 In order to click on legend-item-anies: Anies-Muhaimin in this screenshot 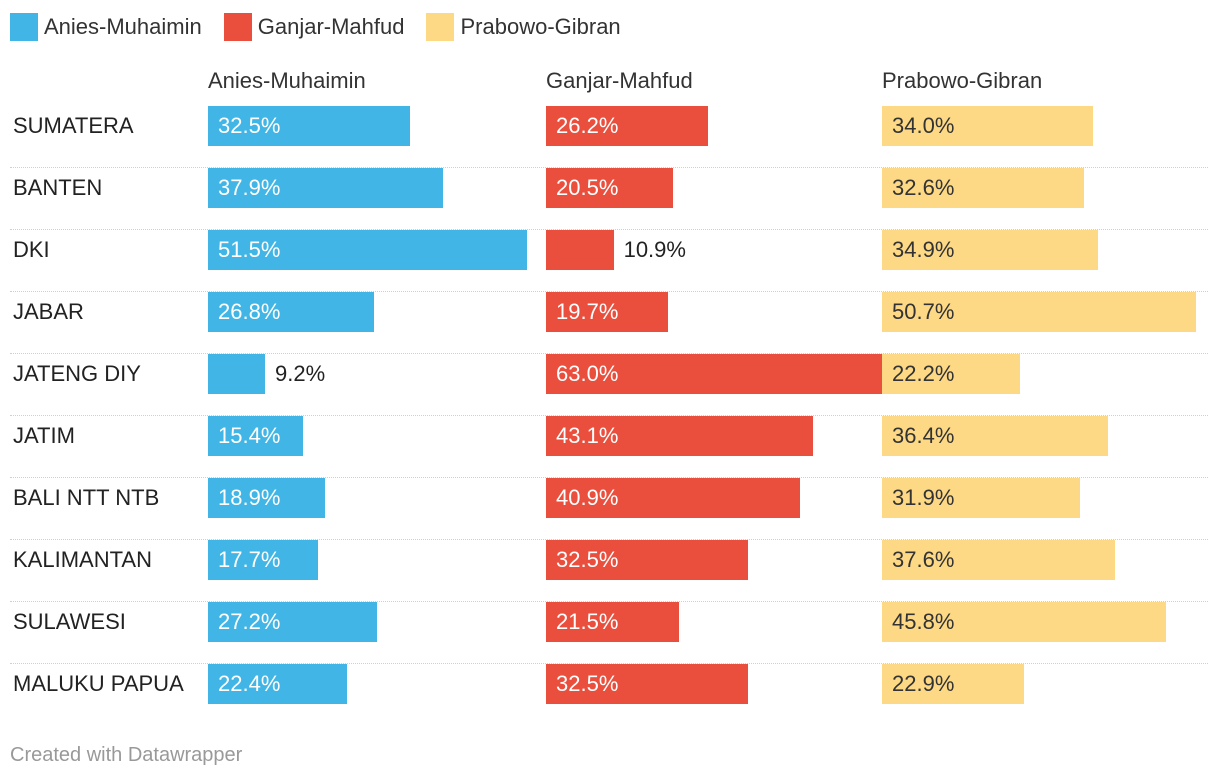, I will do `click(106, 27)`.